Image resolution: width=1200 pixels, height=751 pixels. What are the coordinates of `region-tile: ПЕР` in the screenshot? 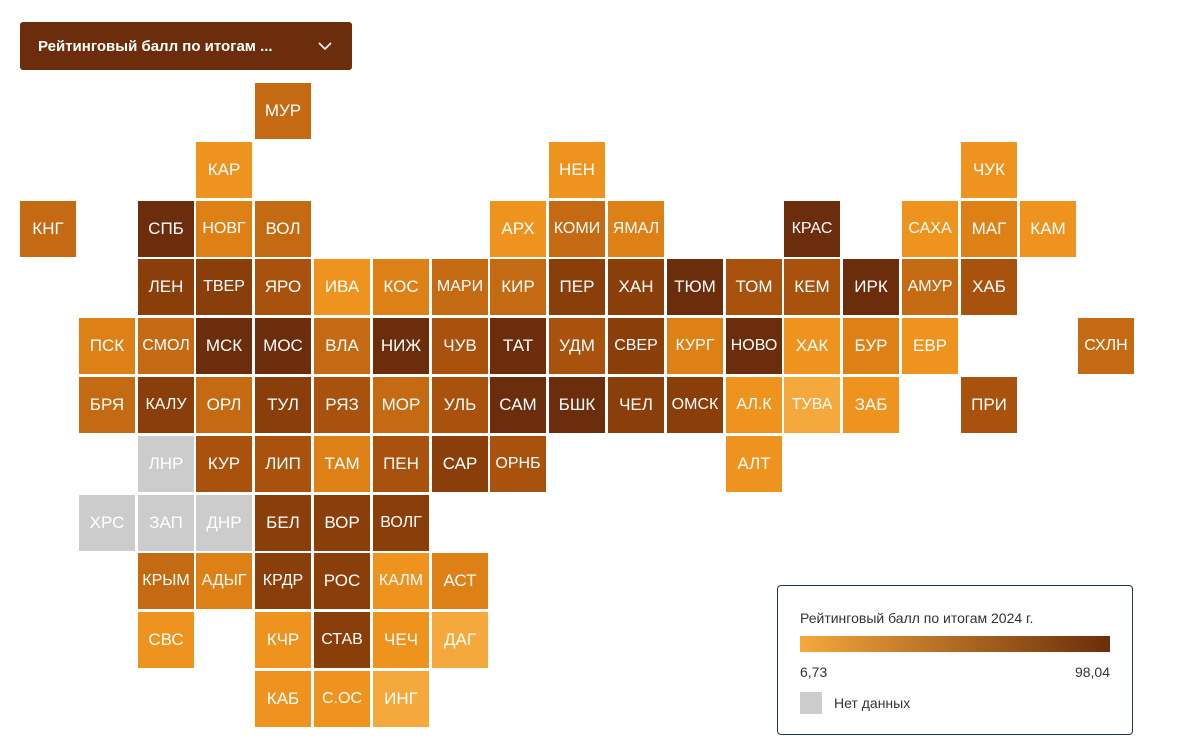 It's located at (577, 287).